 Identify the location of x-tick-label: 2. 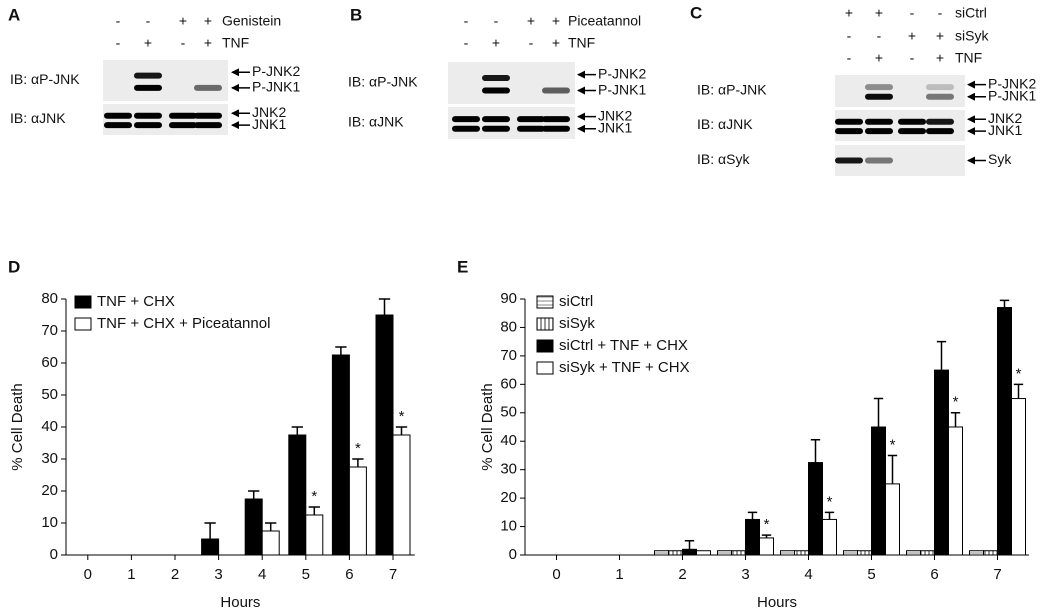
(682, 574).